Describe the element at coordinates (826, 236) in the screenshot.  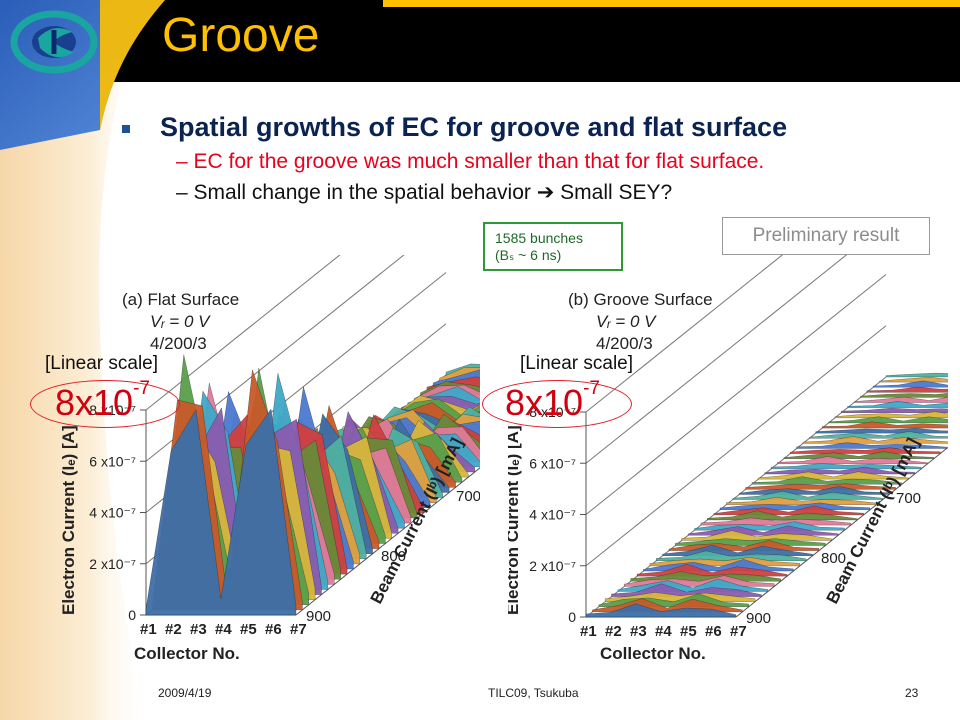
I see `preliminary-label: Preliminary result` at that location.